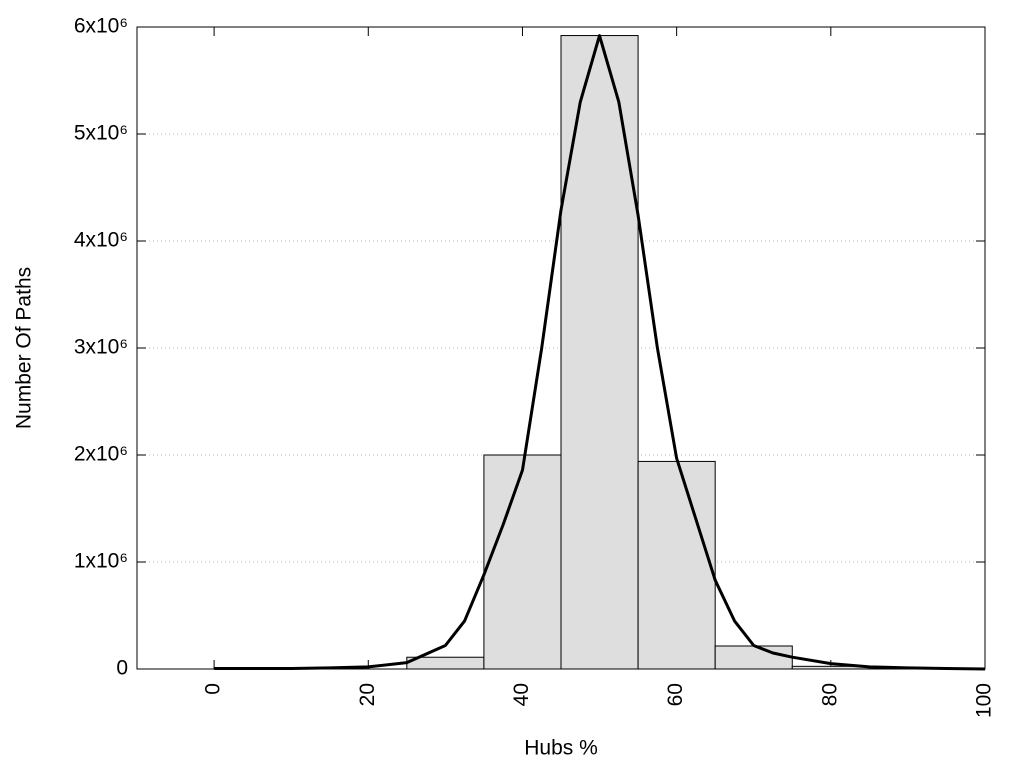 This screenshot has height=768, width=1024. Describe the element at coordinates (101, 240) in the screenshot. I see `y-tick-label: 4x10⁶` at that location.